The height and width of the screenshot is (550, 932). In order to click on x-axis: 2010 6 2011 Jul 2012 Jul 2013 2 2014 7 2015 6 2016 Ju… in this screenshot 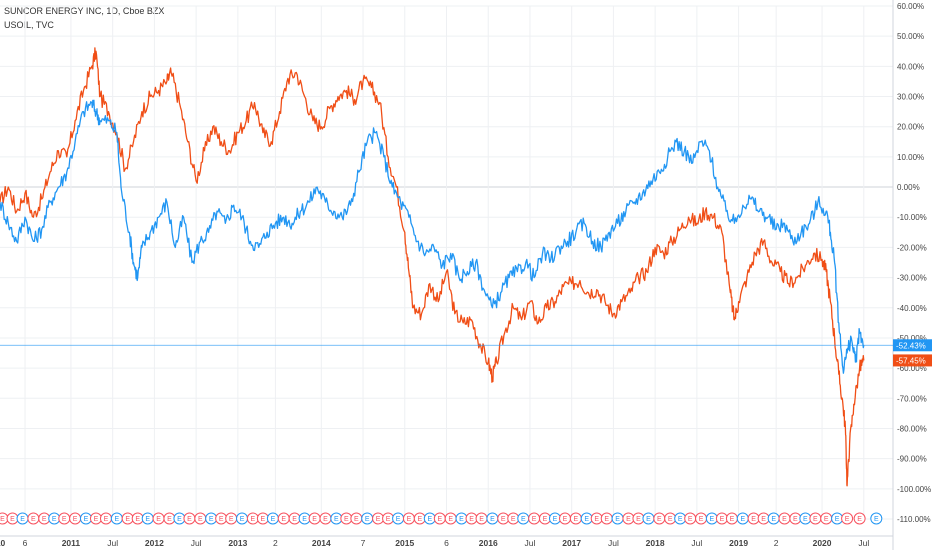, I will do `click(446, 541)`.